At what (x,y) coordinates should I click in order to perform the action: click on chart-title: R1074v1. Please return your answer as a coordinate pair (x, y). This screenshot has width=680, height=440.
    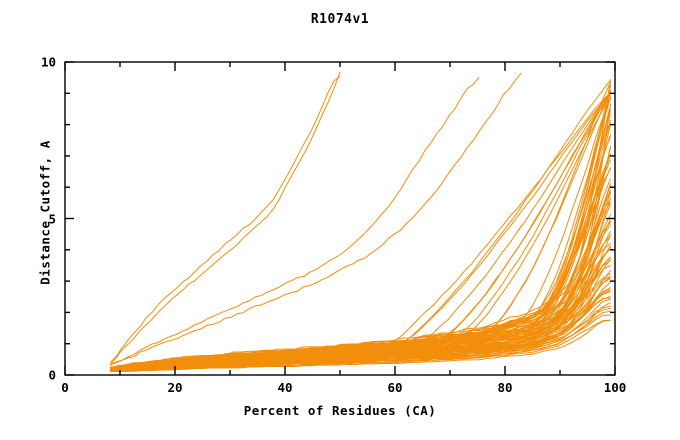
    Looking at the image, I should click on (340, 19).